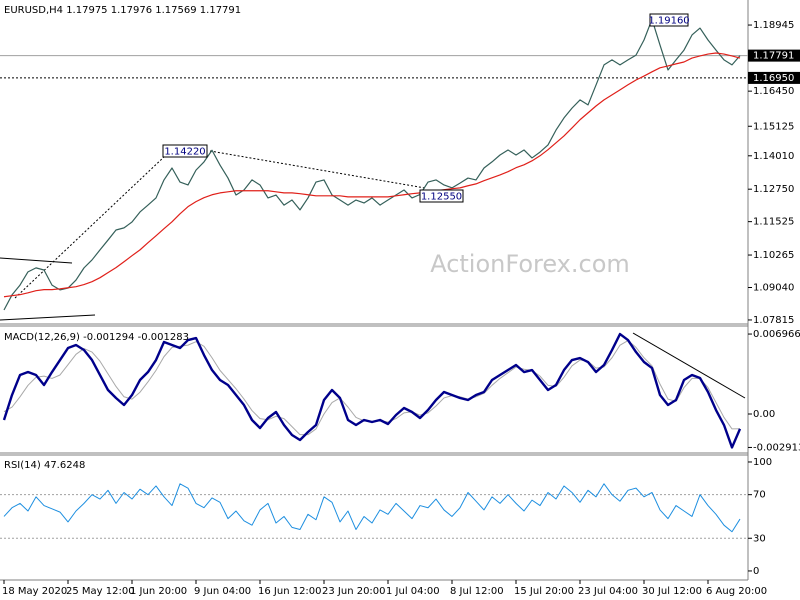 This screenshot has height=600, width=800. Describe the element at coordinates (608, 591) in the screenshot. I see `x-tick-label: 23 Jul 04:00` at that location.